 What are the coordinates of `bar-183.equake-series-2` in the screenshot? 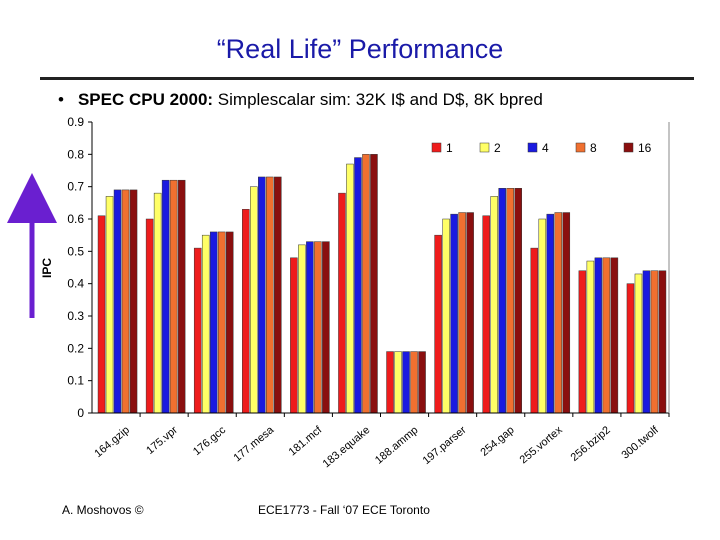 It's located at (350, 288).